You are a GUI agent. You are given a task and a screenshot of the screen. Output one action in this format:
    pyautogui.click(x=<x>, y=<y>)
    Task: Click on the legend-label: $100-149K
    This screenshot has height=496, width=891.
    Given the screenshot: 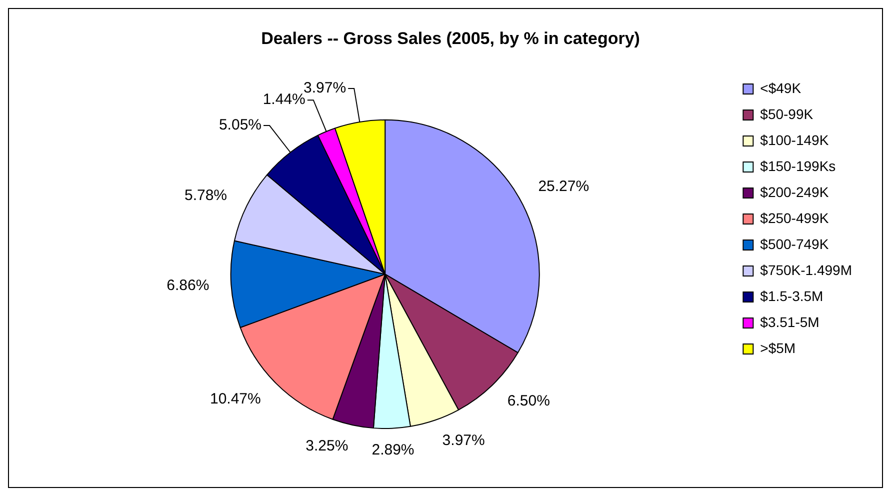 What is the action you would take?
    pyautogui.click(x=795, y=140)
    